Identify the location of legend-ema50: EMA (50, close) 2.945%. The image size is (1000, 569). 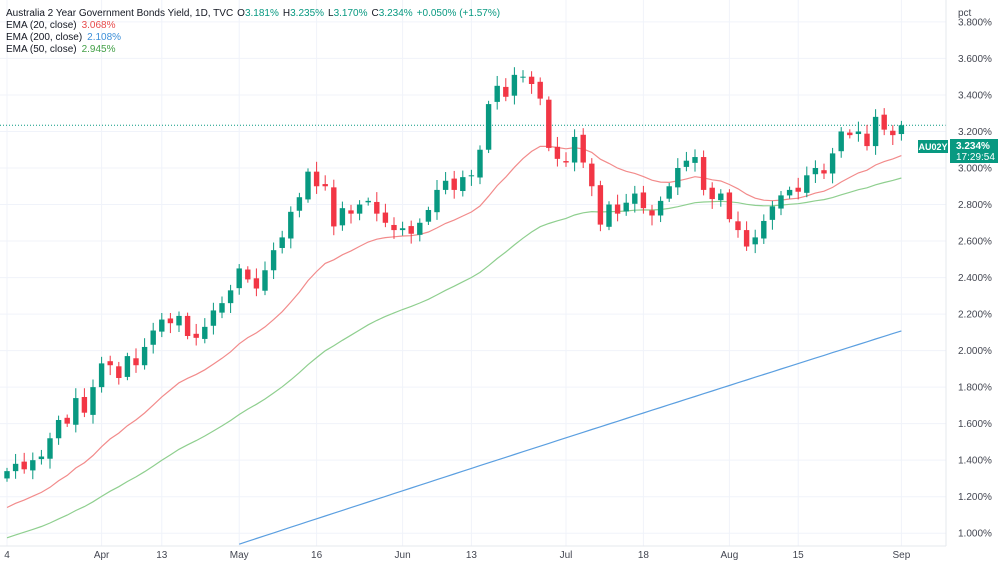
(61, 49).